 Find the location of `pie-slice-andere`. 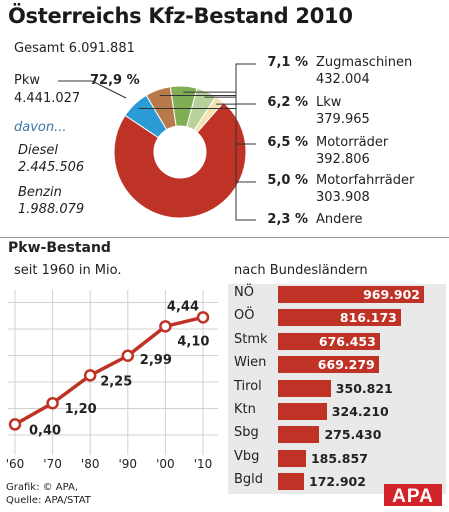

pie-slice-andere is located at coordinates (209, 114).